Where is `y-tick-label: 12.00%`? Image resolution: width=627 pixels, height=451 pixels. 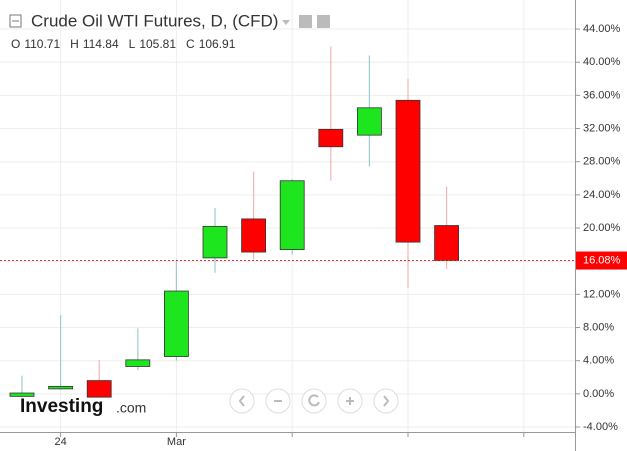 y-tick-label: 12.00% is located at coordinates (602, 294).